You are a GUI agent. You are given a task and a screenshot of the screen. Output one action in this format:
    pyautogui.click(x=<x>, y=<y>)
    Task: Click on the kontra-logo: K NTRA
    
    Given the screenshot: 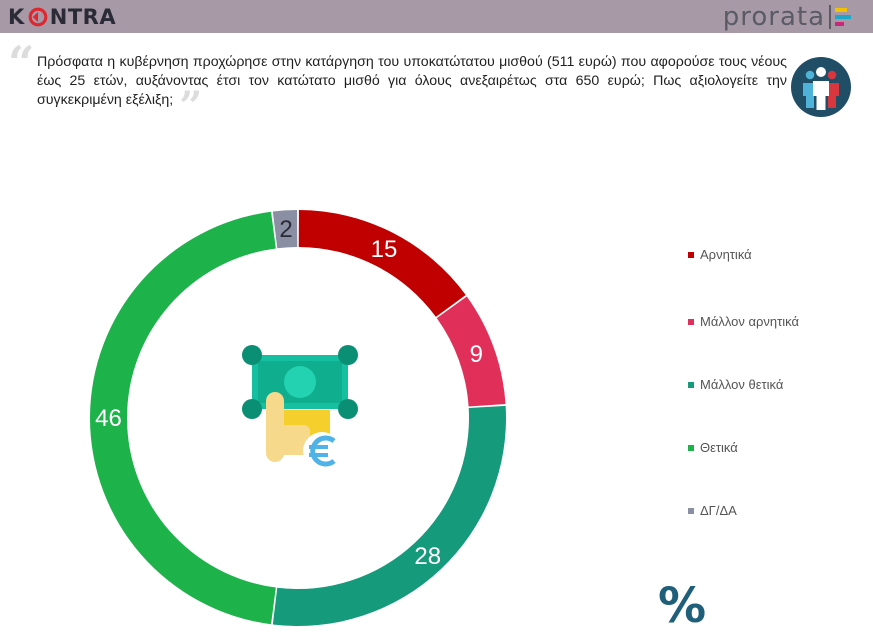 What is the action you would take?
    pyautogui.click(x=62, y=17)
    